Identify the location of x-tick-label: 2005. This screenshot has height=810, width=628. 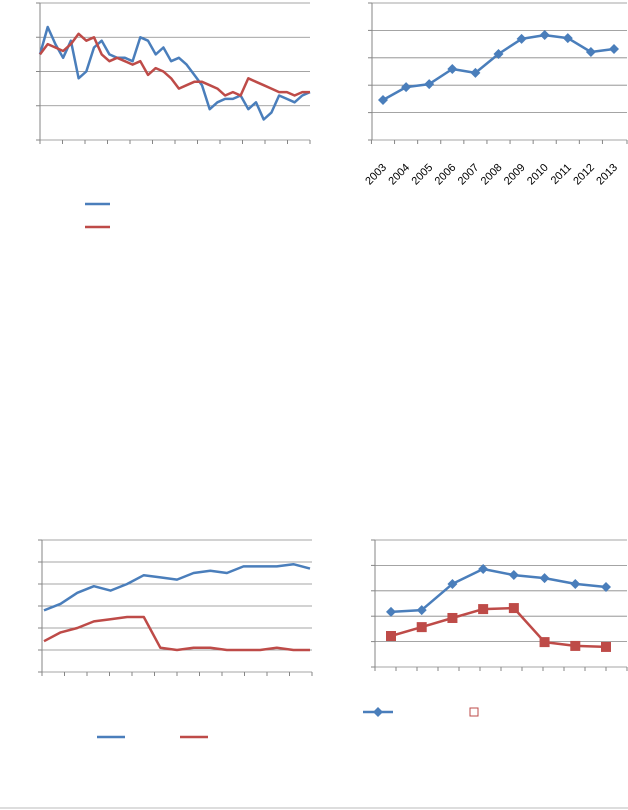
(423, 175).